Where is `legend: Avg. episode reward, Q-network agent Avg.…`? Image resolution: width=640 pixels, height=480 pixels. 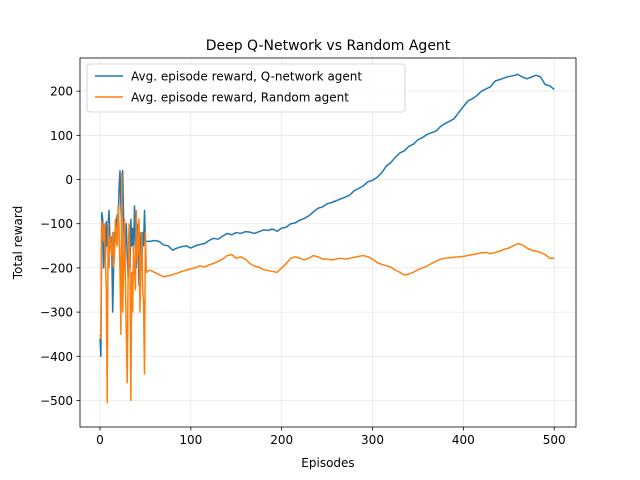
legend: Avg. episode reward, Q-network agent Avg.… is located at coordinates (246, 88).